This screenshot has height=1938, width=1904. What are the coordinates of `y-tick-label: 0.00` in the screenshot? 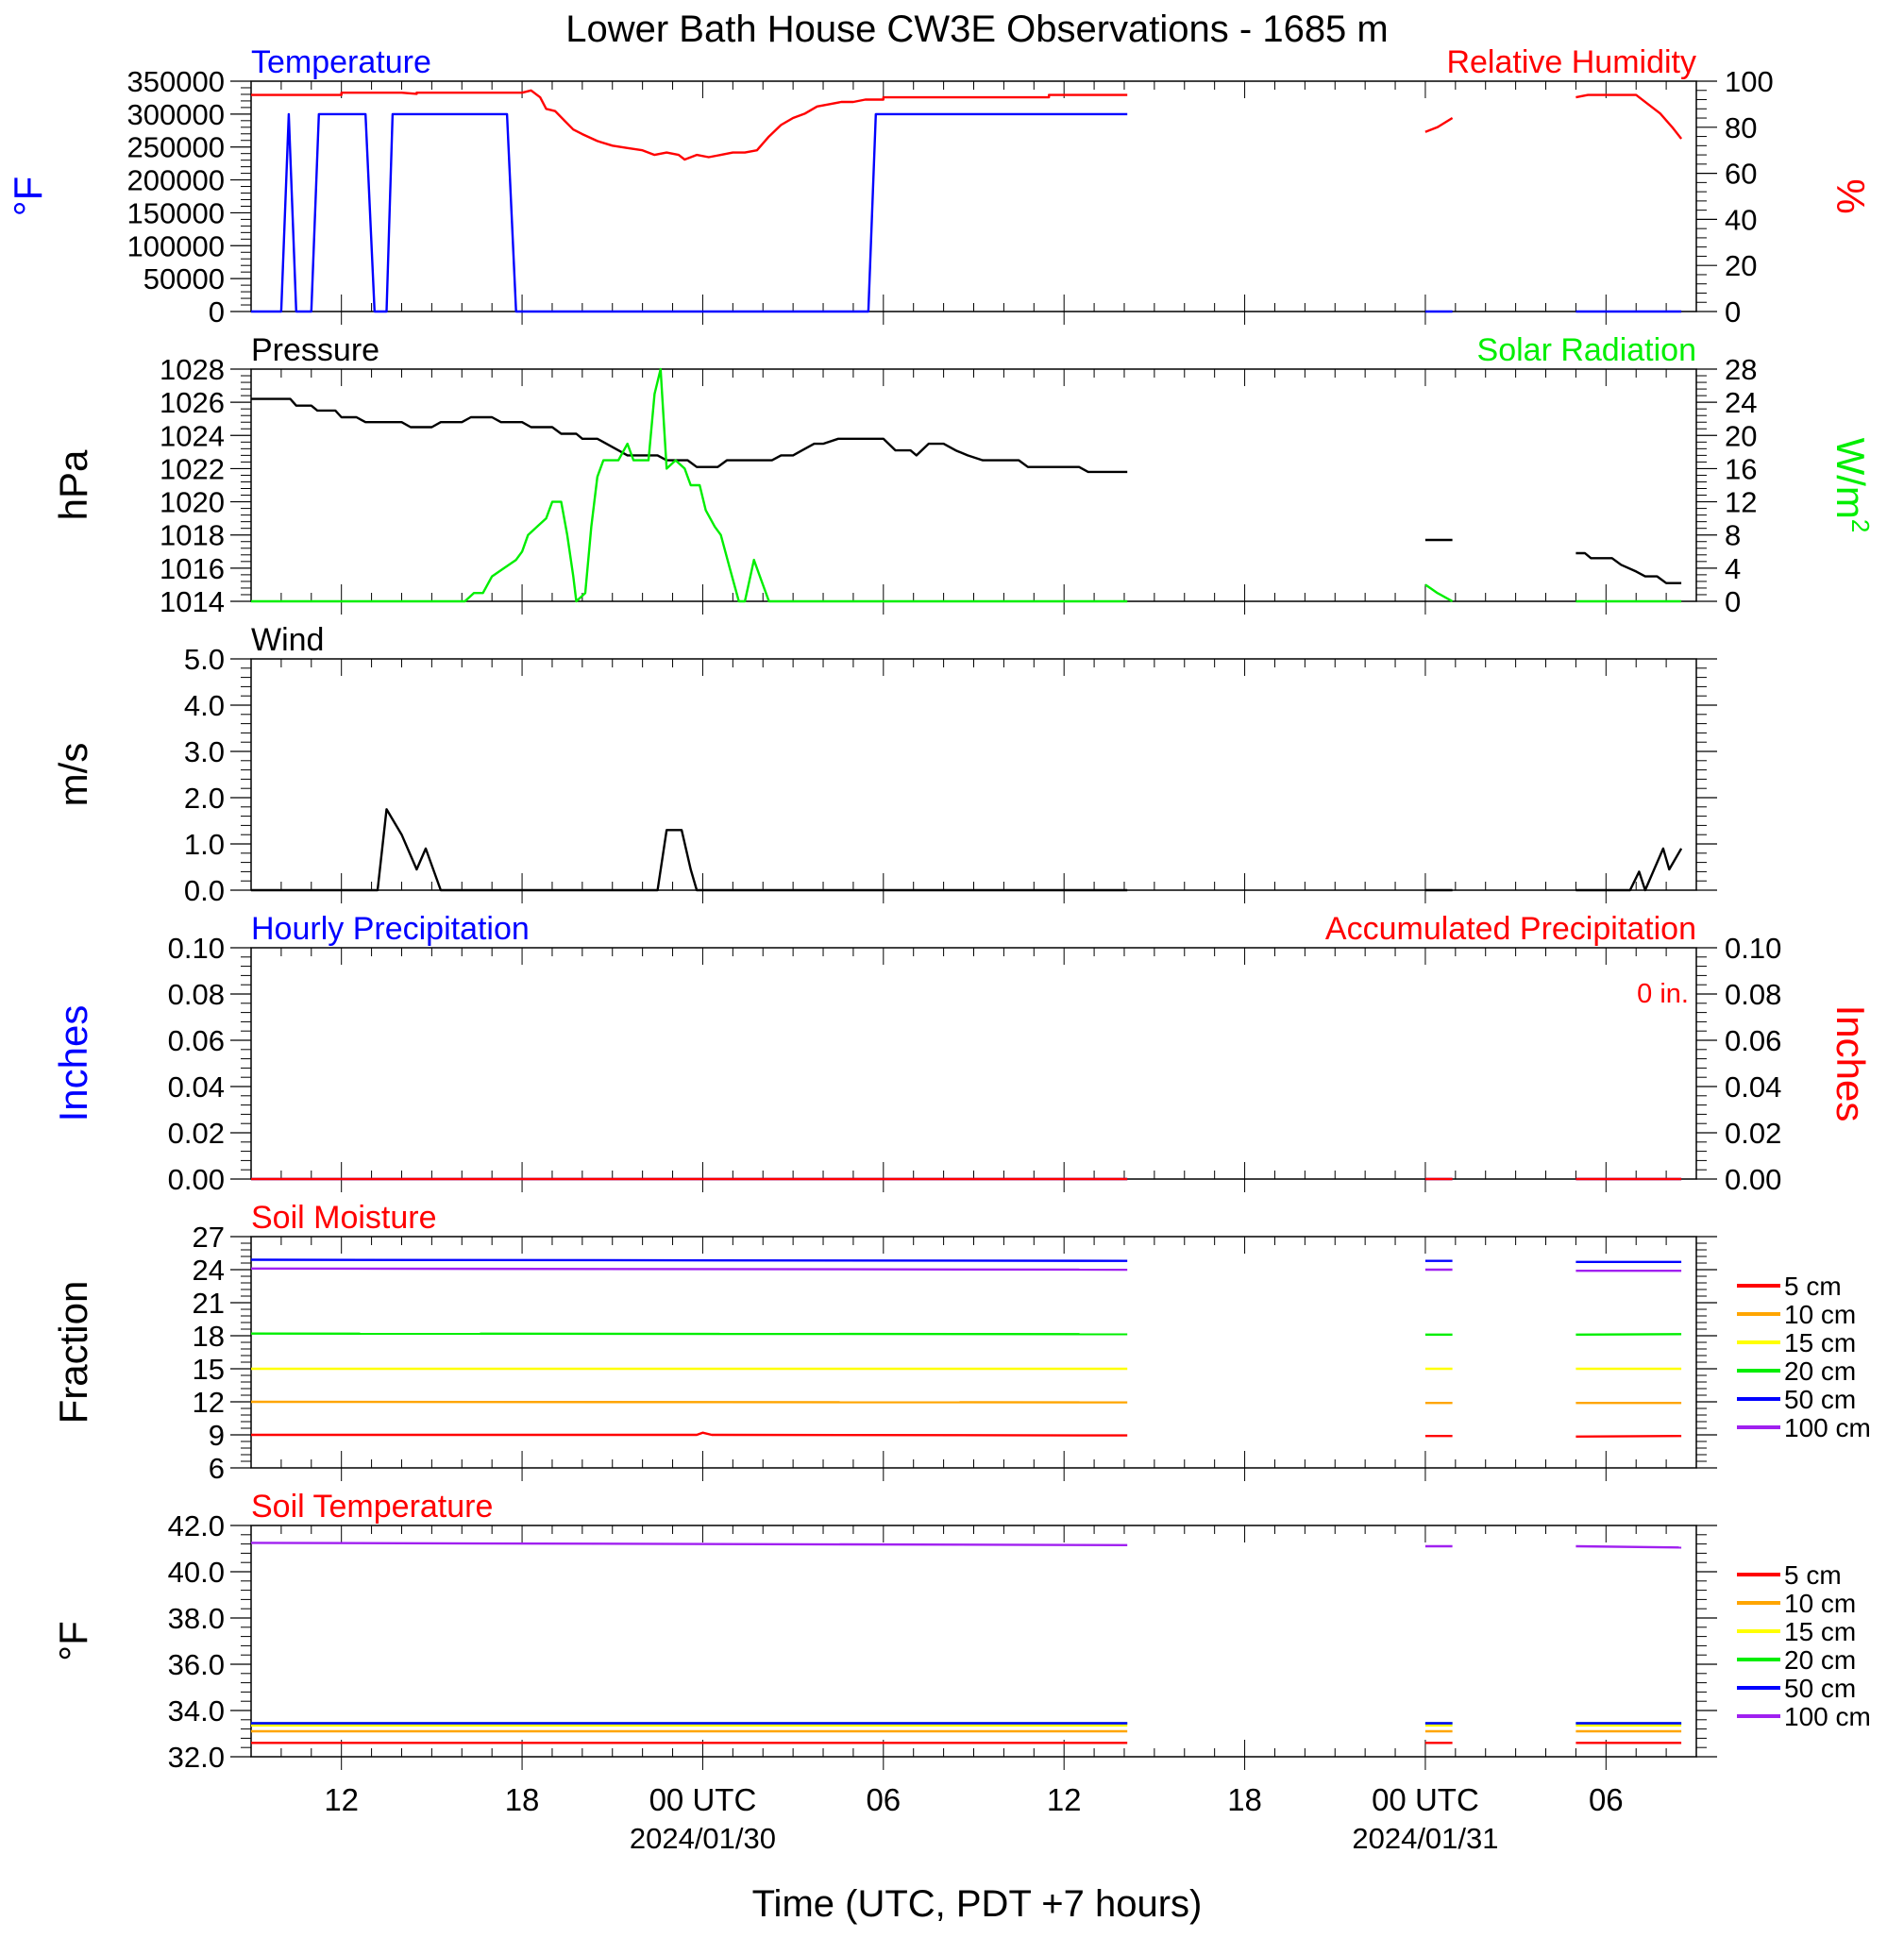 It's located at (196, 1180).